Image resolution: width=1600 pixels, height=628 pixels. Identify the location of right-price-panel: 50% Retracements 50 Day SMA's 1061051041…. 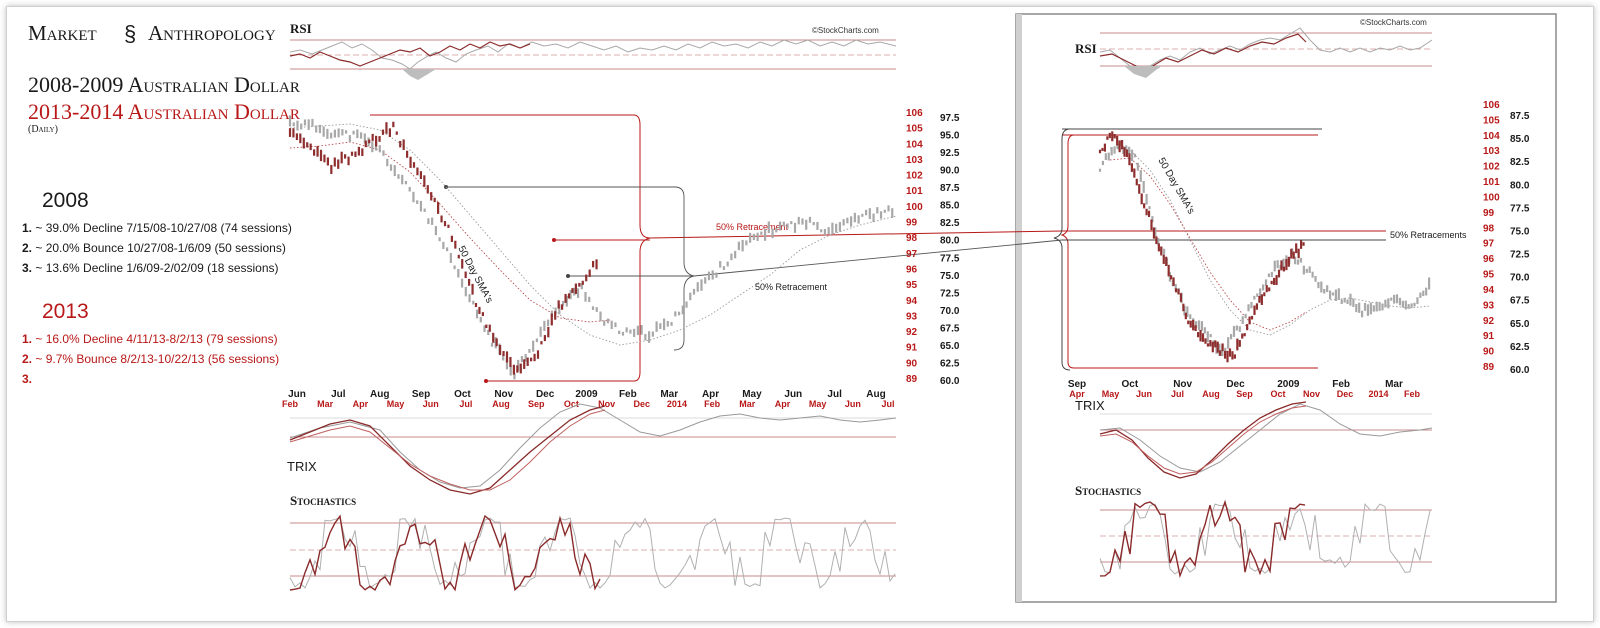
(1291, 249).